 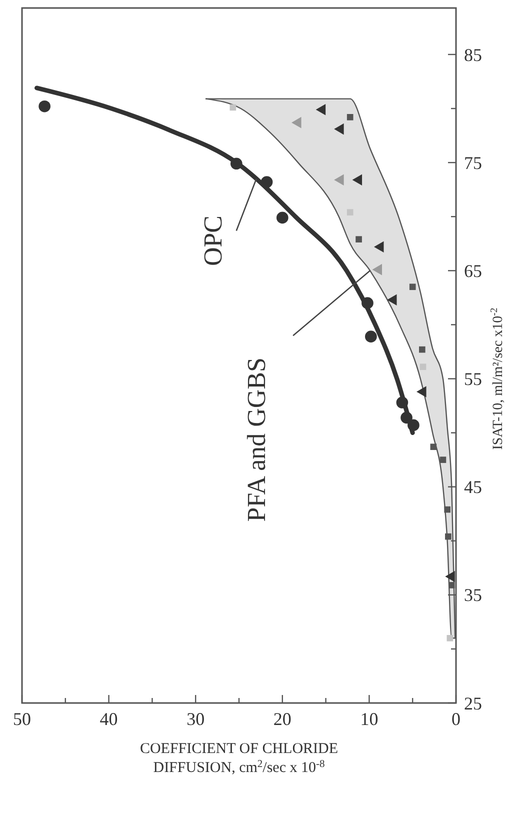 I want to click on x-tick-label: 20, so click(x=282, y=719).